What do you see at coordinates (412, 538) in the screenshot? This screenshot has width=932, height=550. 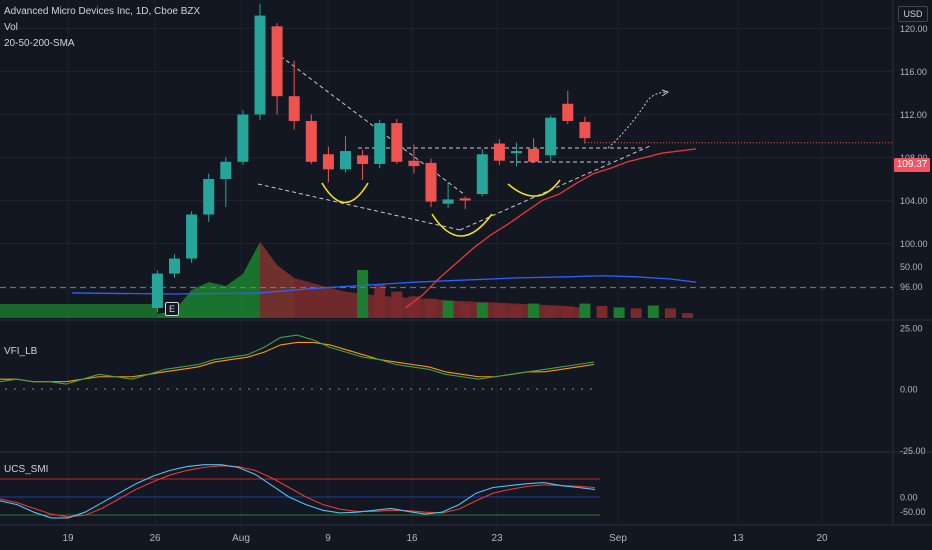 I see `date-tick-label: 16` at bounding box center [412, 538].